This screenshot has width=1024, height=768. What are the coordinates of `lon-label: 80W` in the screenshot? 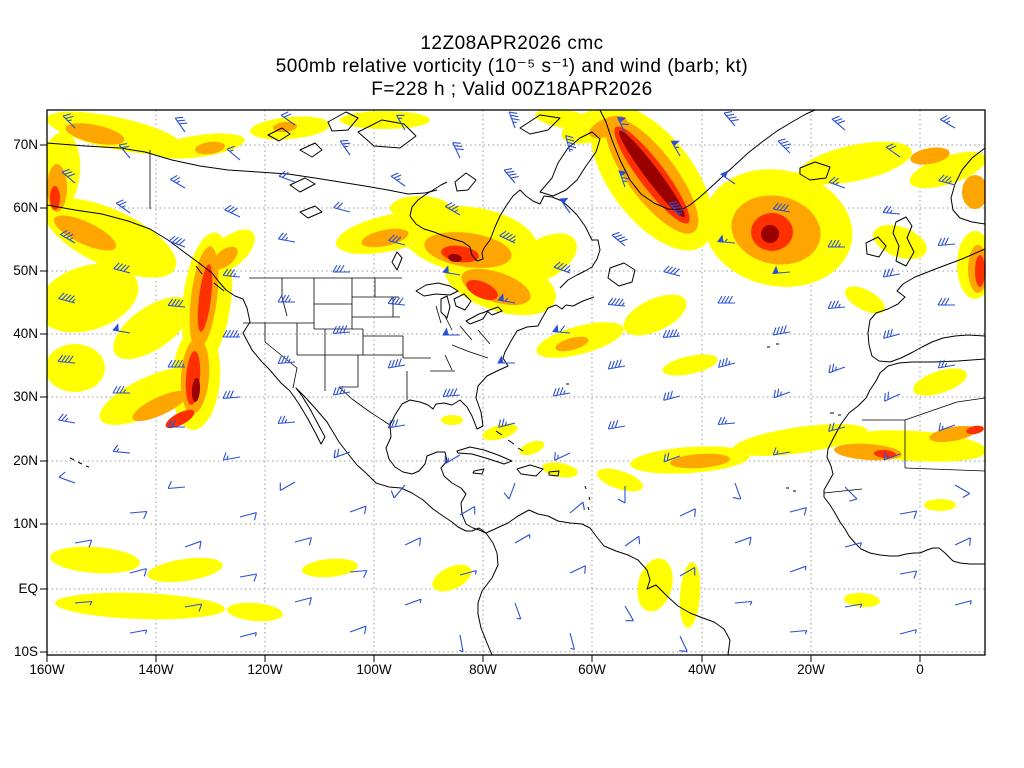 It's located at (483, 669).